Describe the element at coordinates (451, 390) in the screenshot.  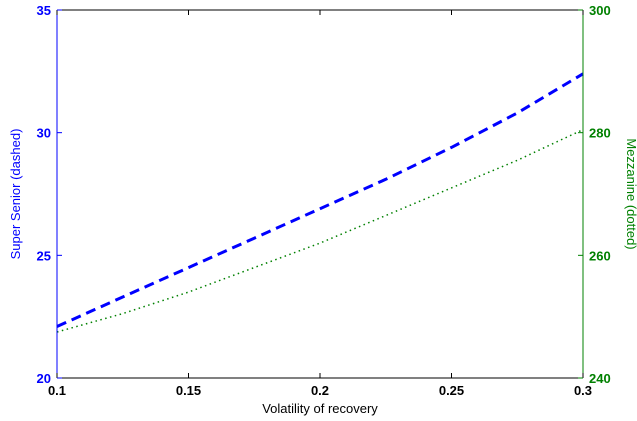
I see `x-tick-label: 0.25` at that location.